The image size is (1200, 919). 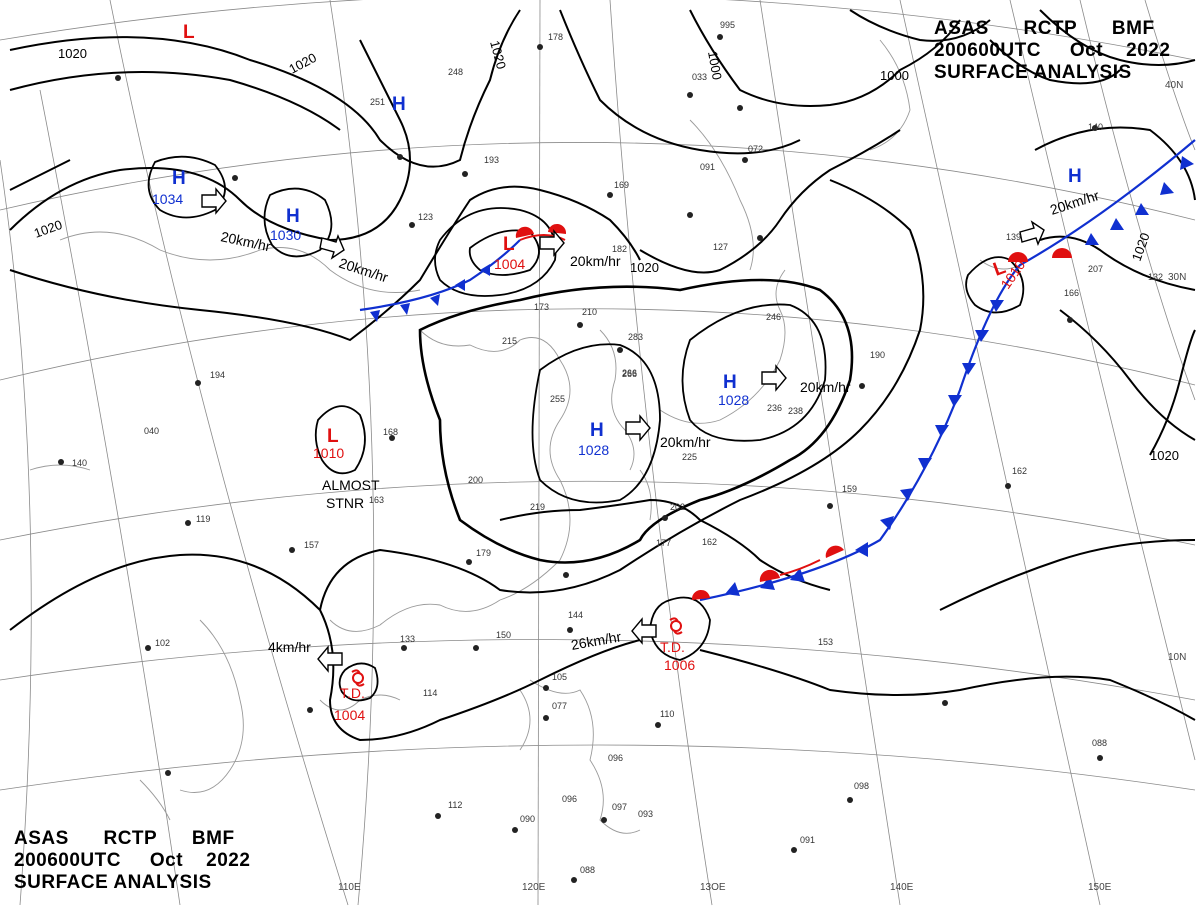 I want to click on station-value: 255, so click(x=557, y=399).